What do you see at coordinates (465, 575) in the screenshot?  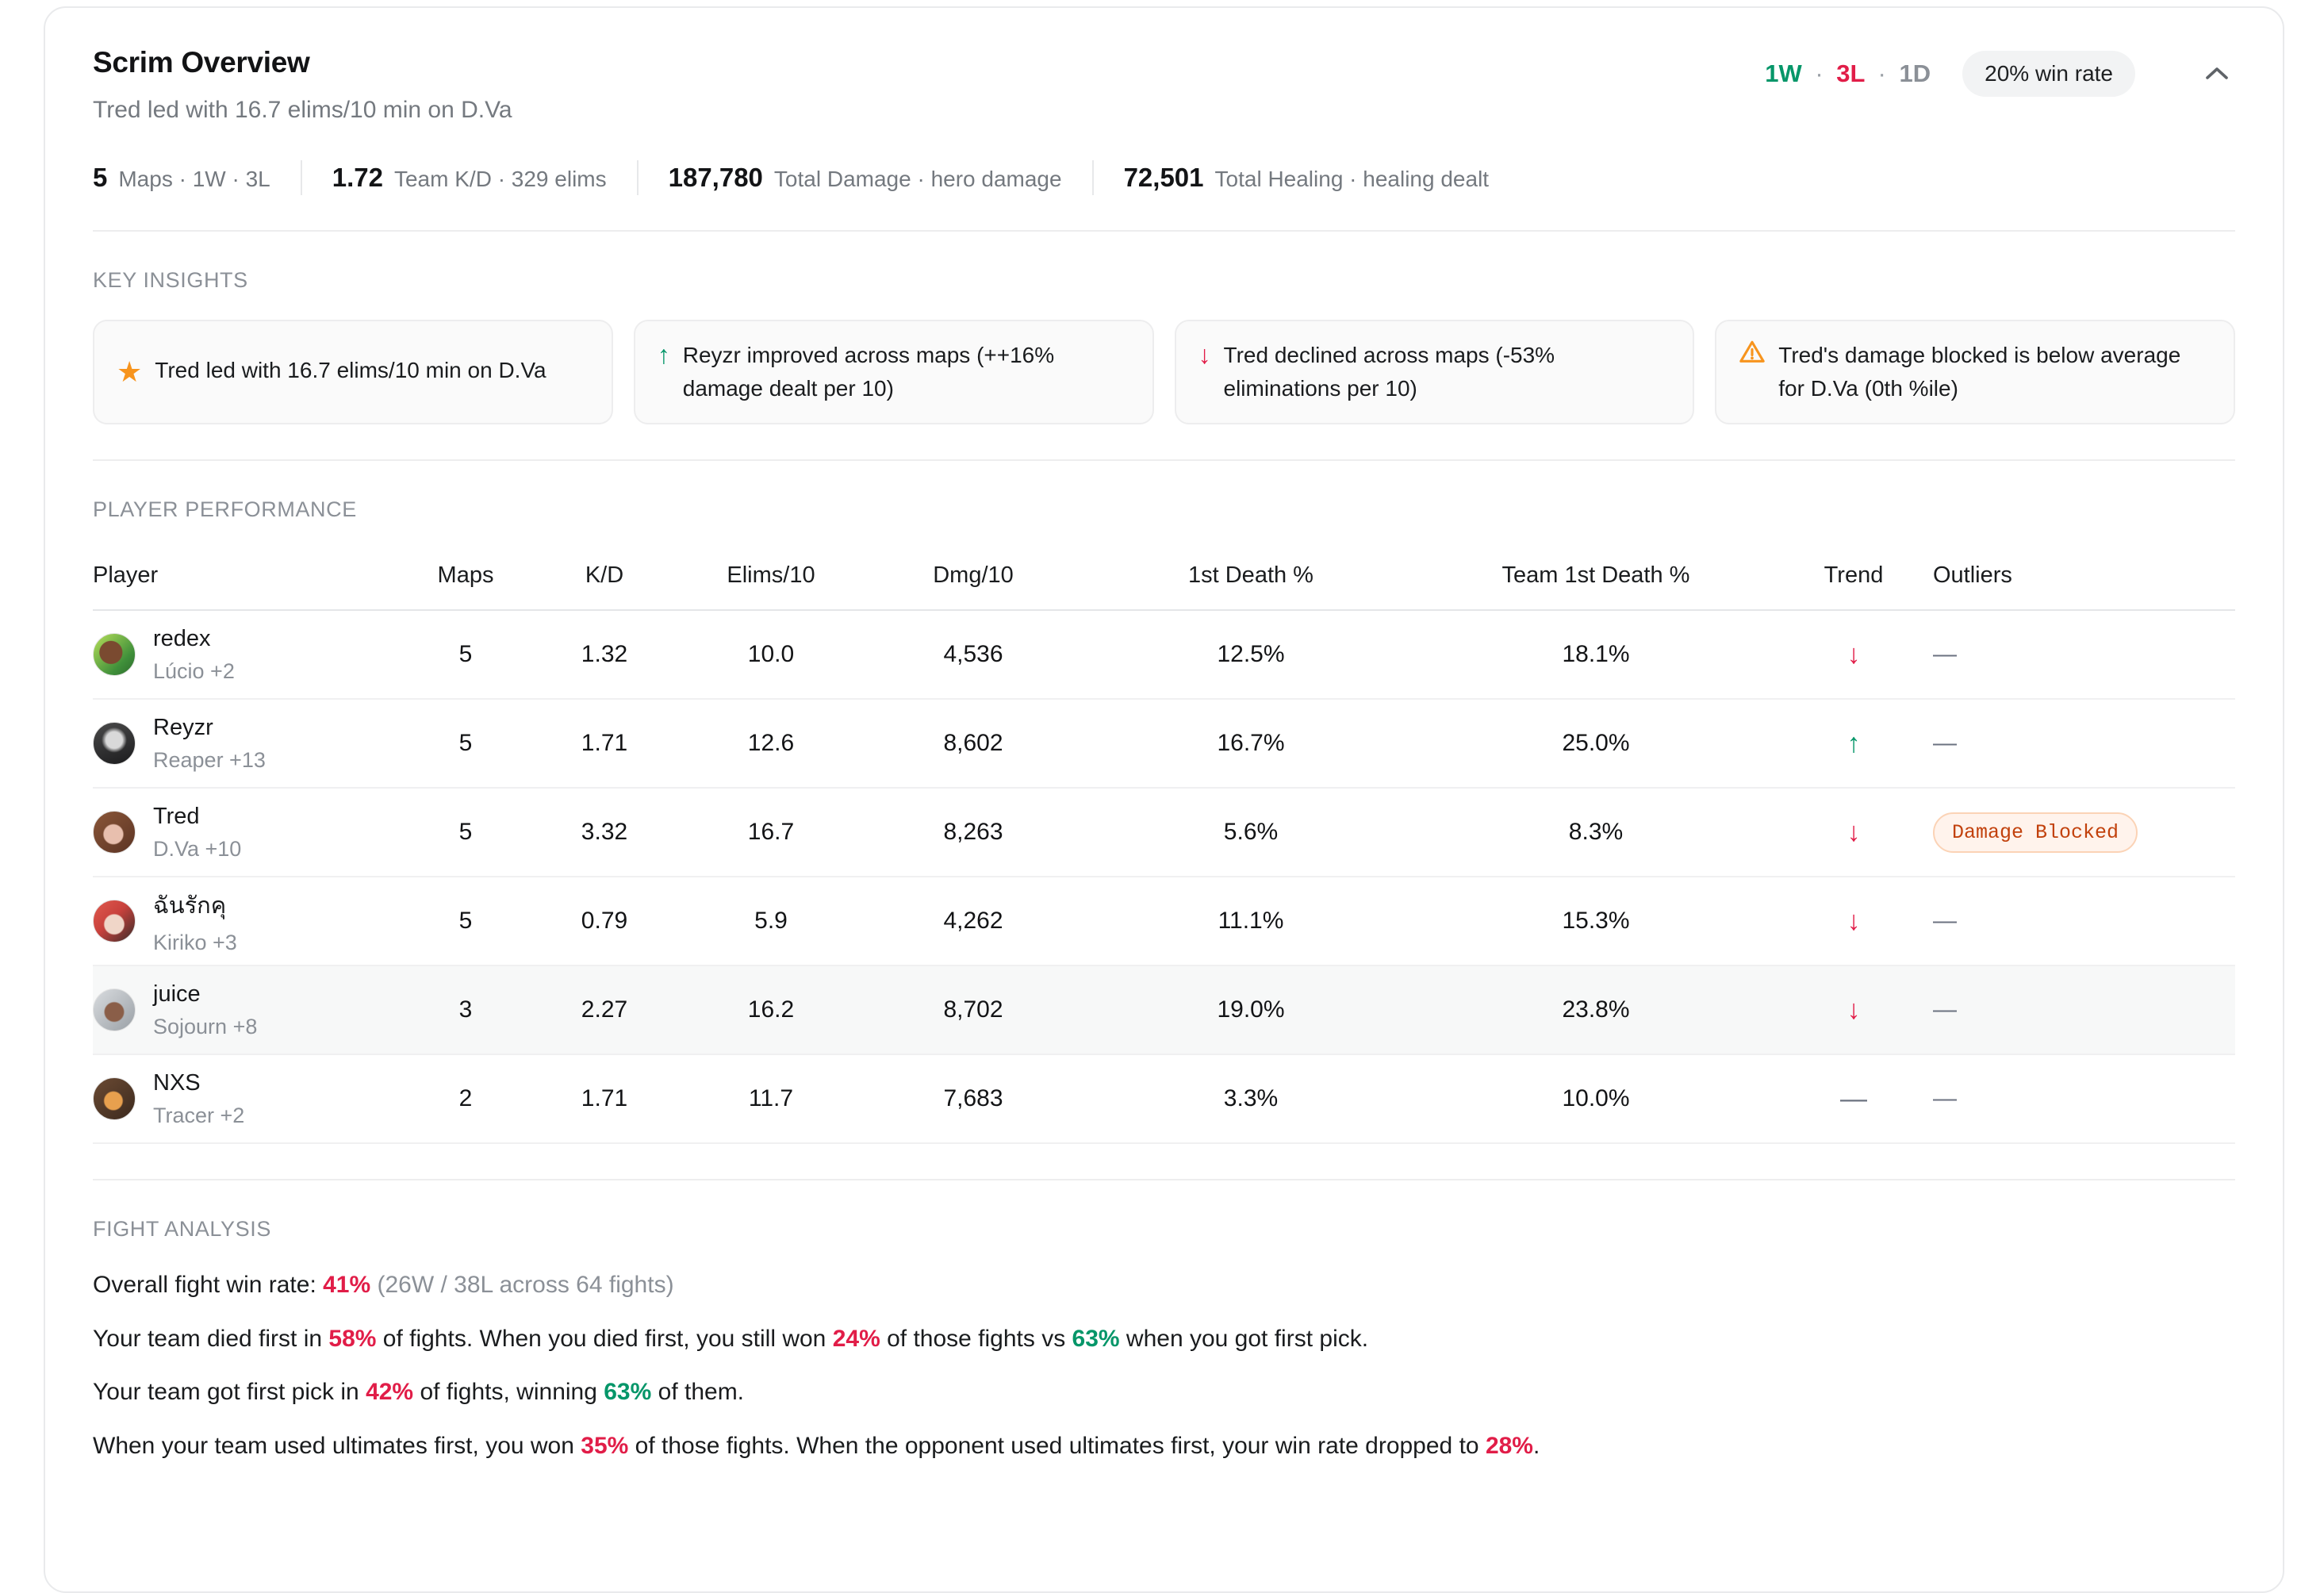 I see `column-header: Maps` at bounding box center [465, 575].